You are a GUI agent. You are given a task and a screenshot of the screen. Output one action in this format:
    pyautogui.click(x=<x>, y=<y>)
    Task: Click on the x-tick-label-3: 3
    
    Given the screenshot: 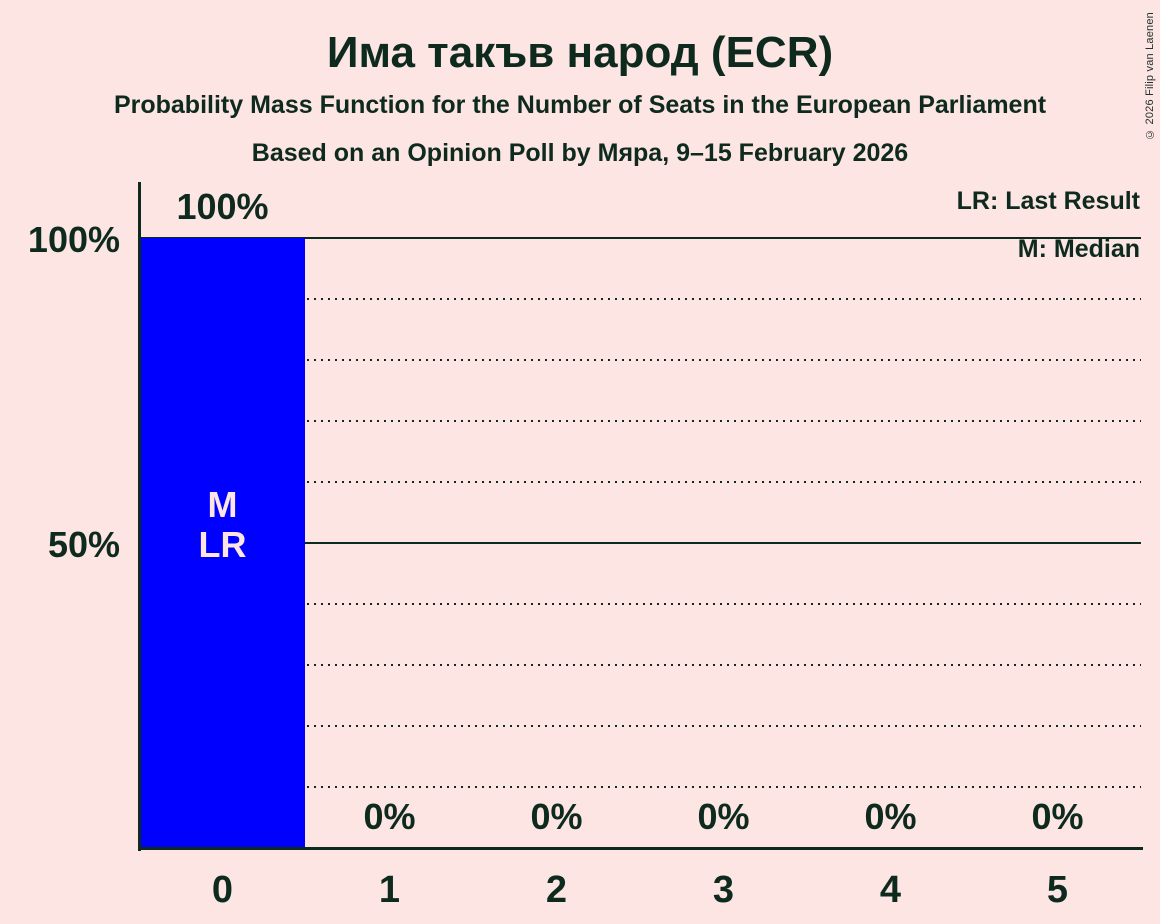 What is the action you would take?
    pyautogui.click(x=723, y=890)
    